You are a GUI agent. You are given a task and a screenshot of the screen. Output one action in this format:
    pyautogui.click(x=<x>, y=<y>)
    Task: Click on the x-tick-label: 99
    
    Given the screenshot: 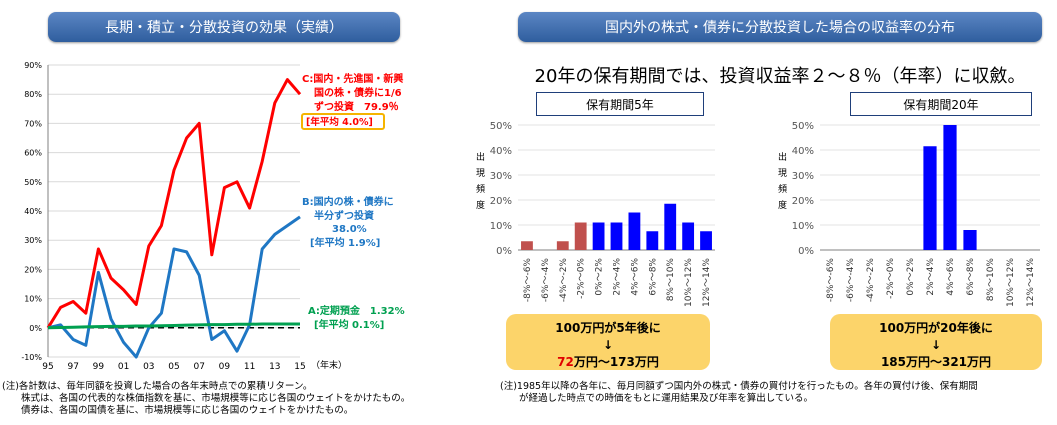 What is the action you would take?
    pyautogui.click(x=99, y=367)
    